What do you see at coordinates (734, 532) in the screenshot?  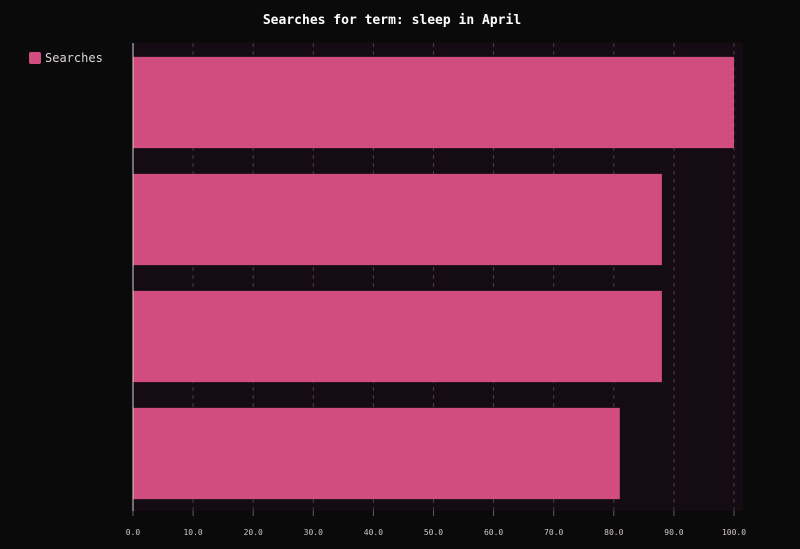 I see `x-tick-label: 100.0` at bounding box center [734, 532].